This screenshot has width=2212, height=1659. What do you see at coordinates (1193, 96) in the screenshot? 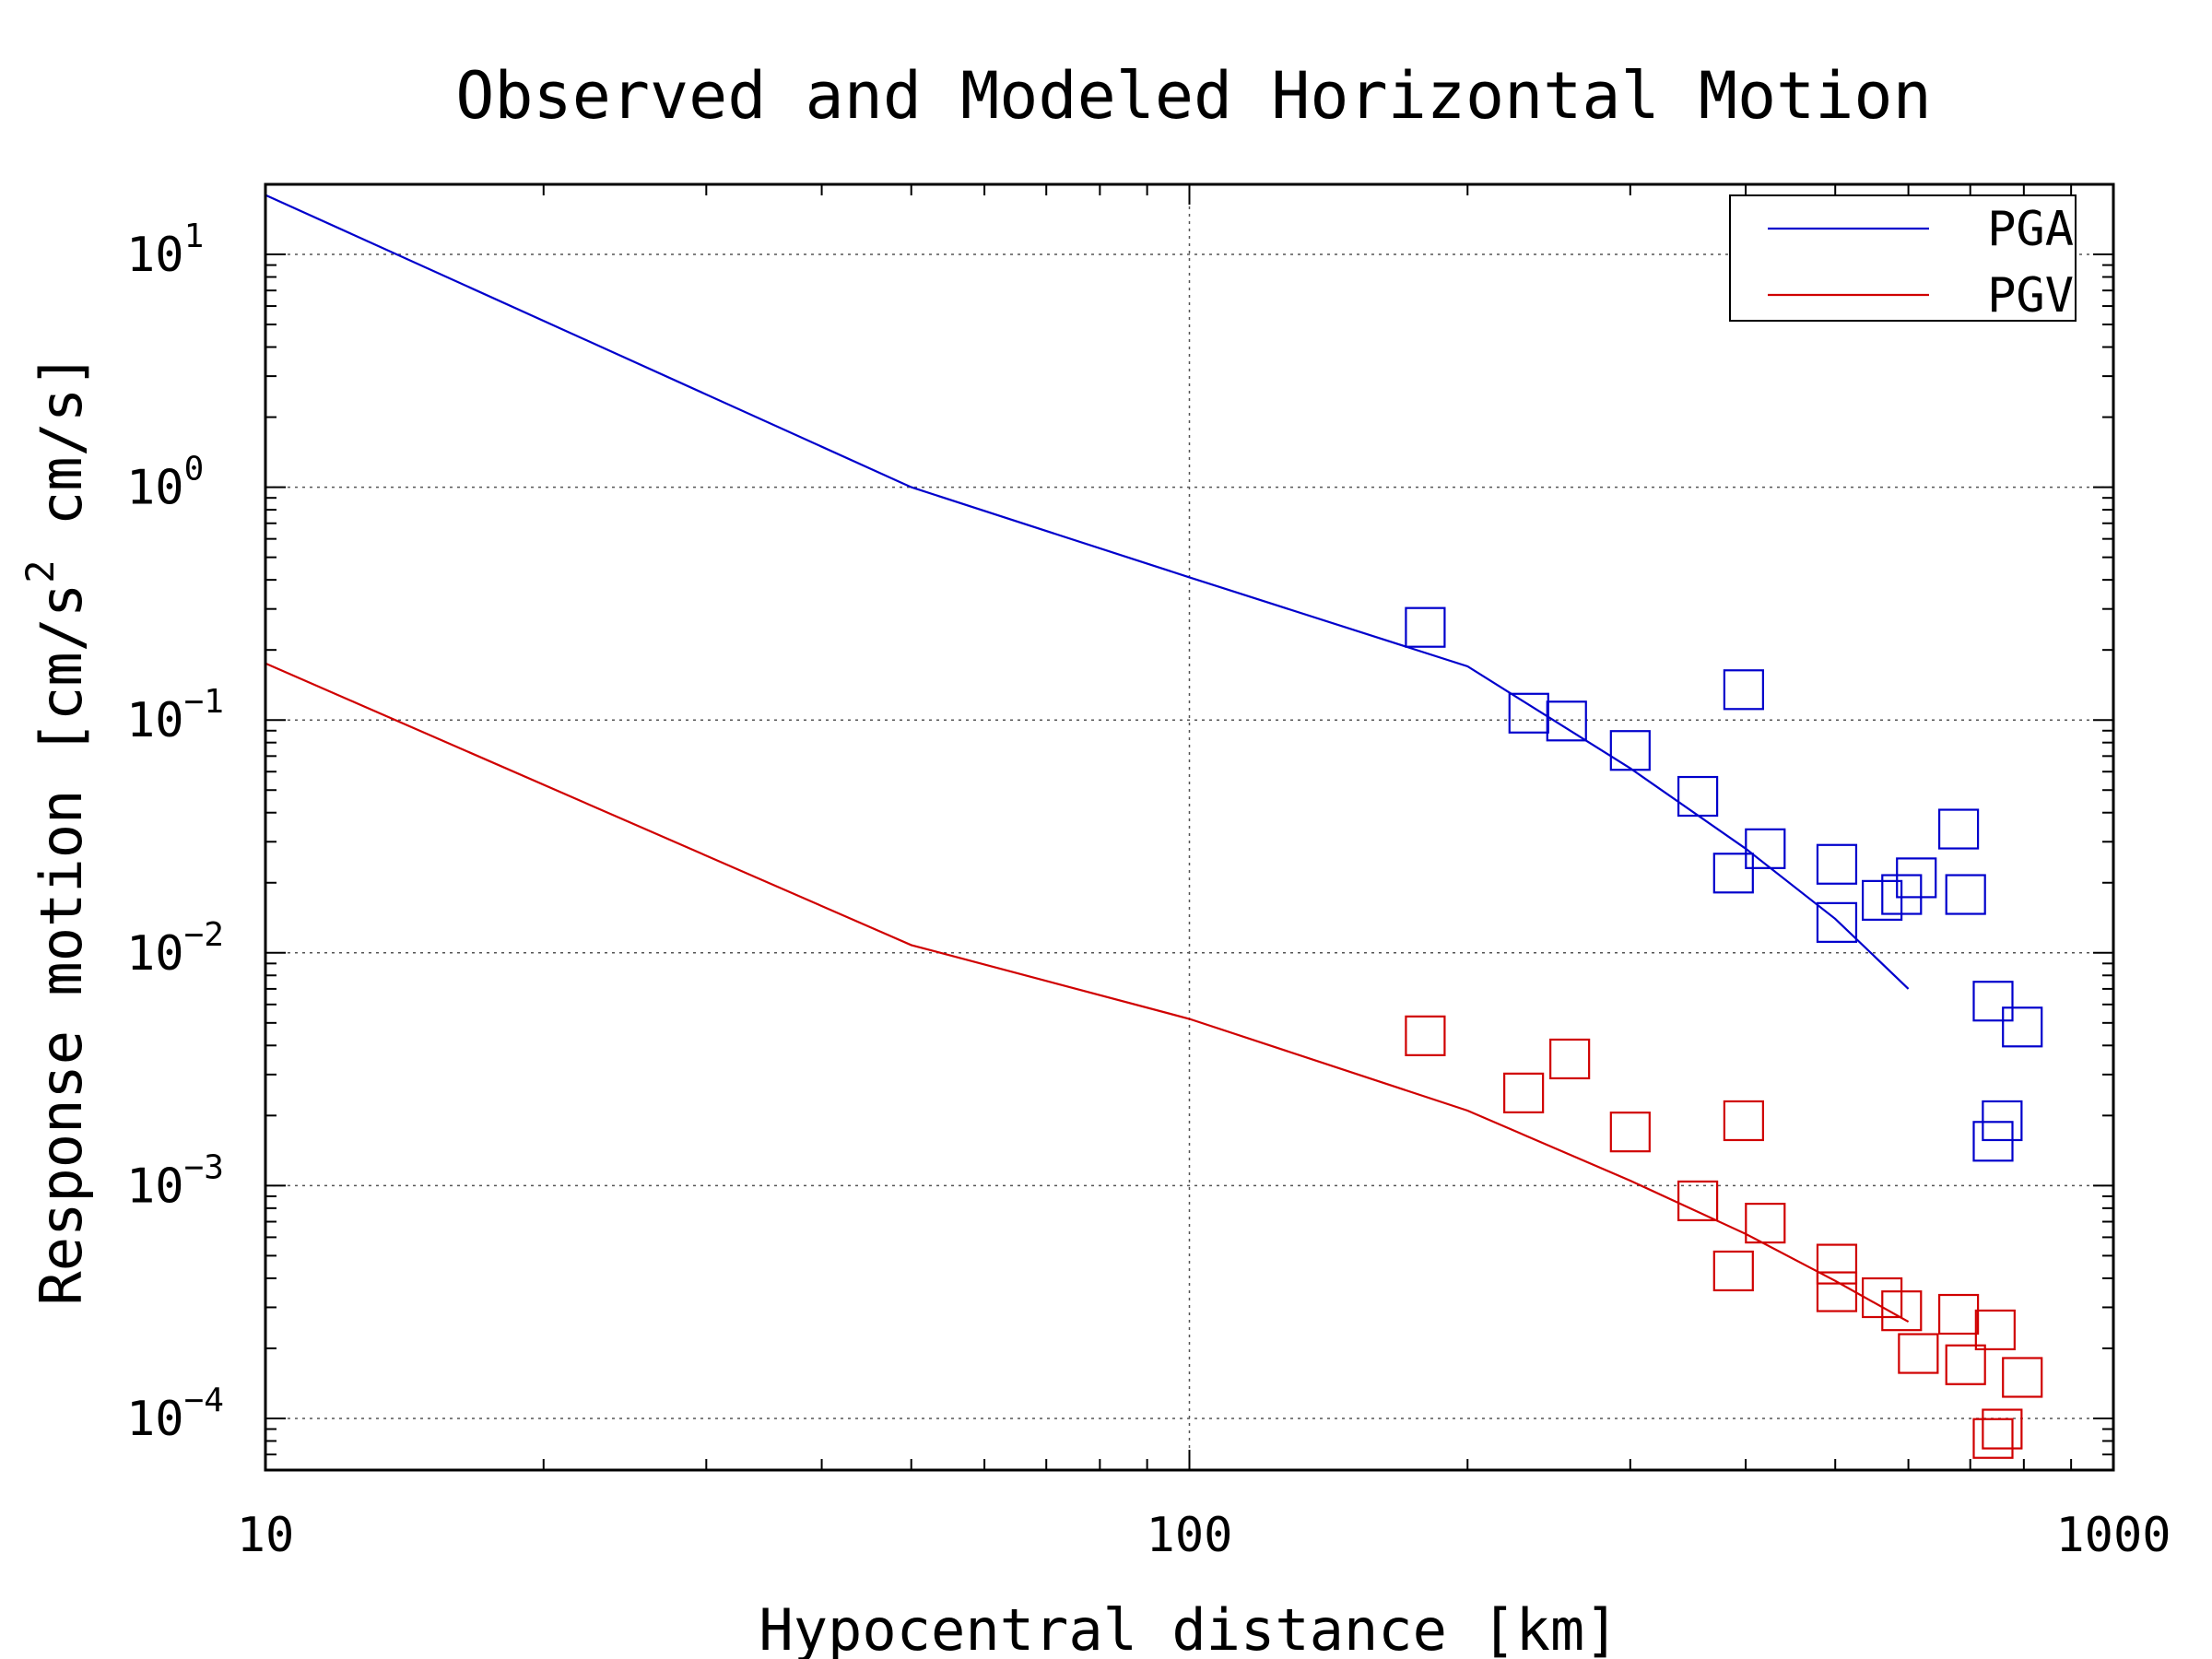
I see `chart-title: Observed and Modeled Horizontal Motion` at bounding box center [1193, 96].